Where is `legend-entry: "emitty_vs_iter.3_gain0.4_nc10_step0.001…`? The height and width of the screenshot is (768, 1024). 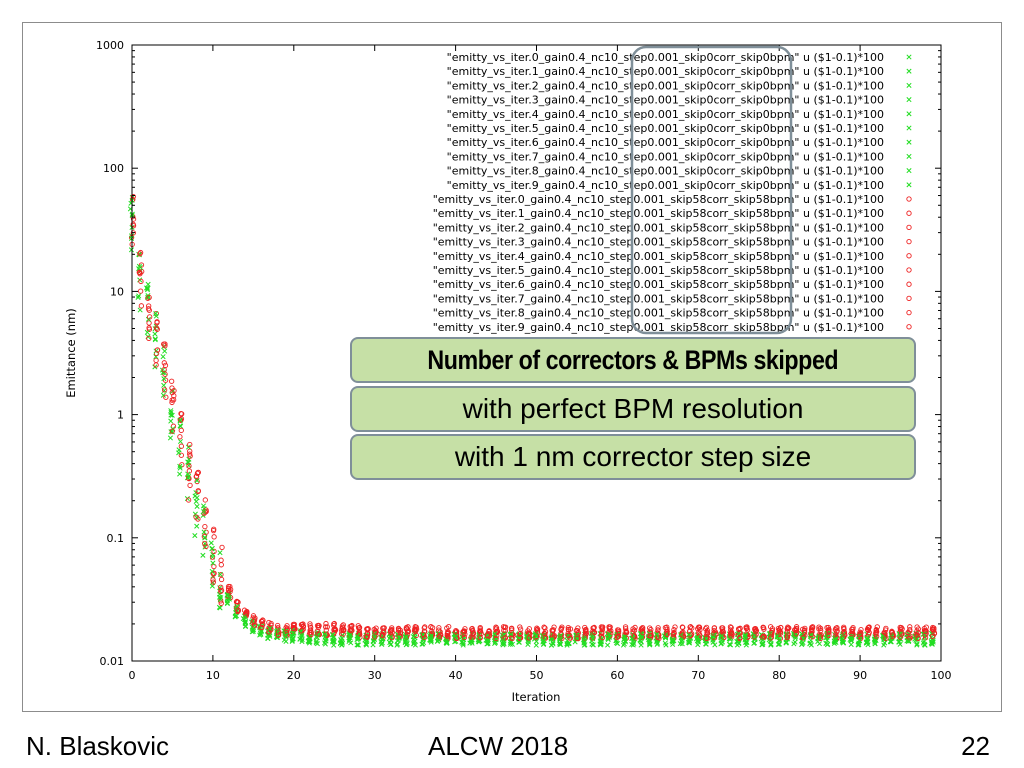 legend-entry: "emitty_vs_iter.3_gain0.4_nc10_step0.001… is located at coordinates (665, 100).